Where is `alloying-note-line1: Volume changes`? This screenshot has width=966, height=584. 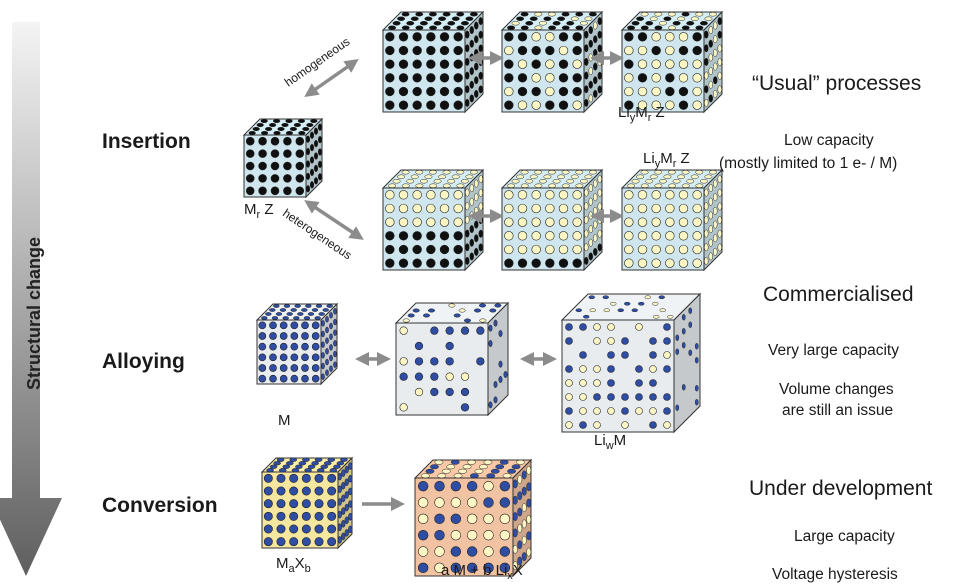
alloying-note-line1: Volume changes is located at coordinates (836, 389).